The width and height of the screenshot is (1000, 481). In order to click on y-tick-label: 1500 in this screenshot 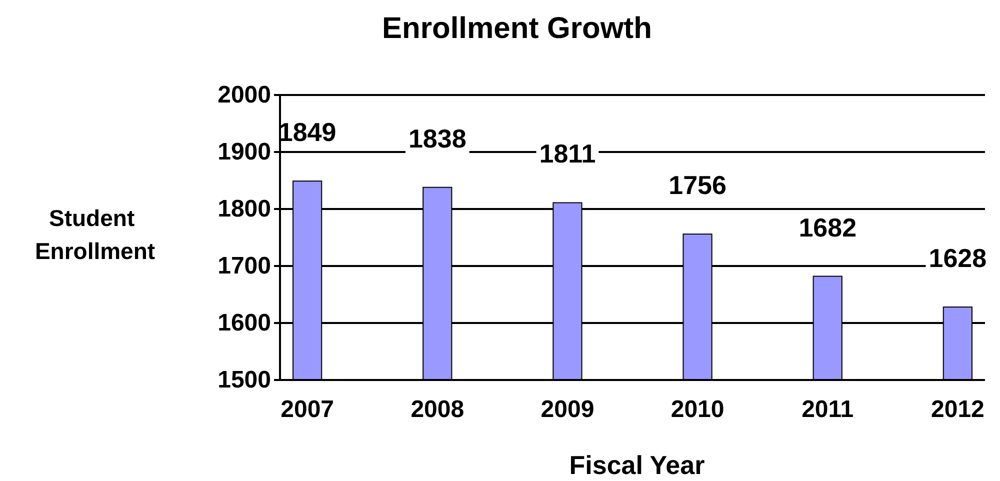, I will do `click(244, 380)`.